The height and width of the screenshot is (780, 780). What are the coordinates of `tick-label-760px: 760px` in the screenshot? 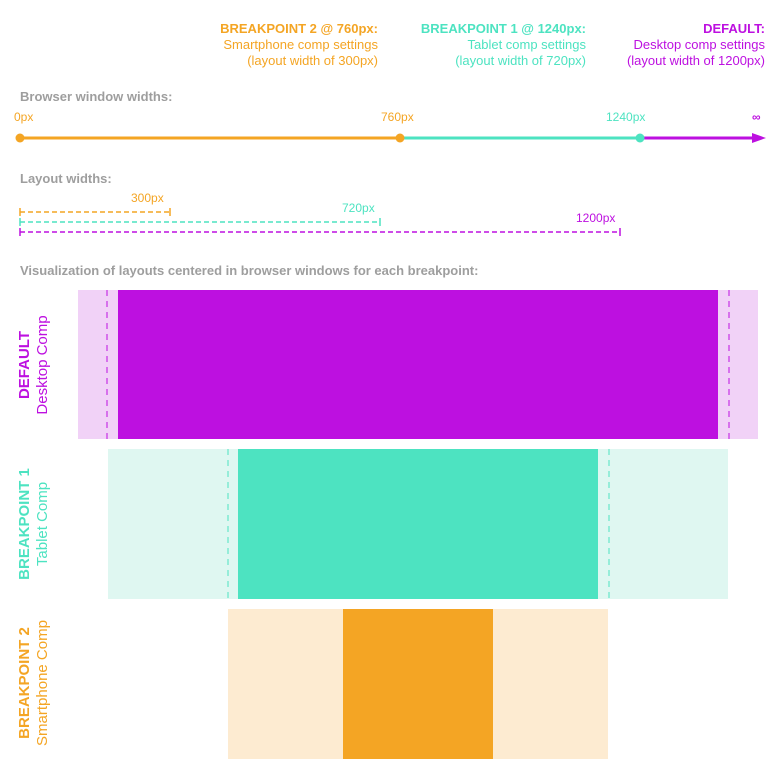 It's located at (397, 117).